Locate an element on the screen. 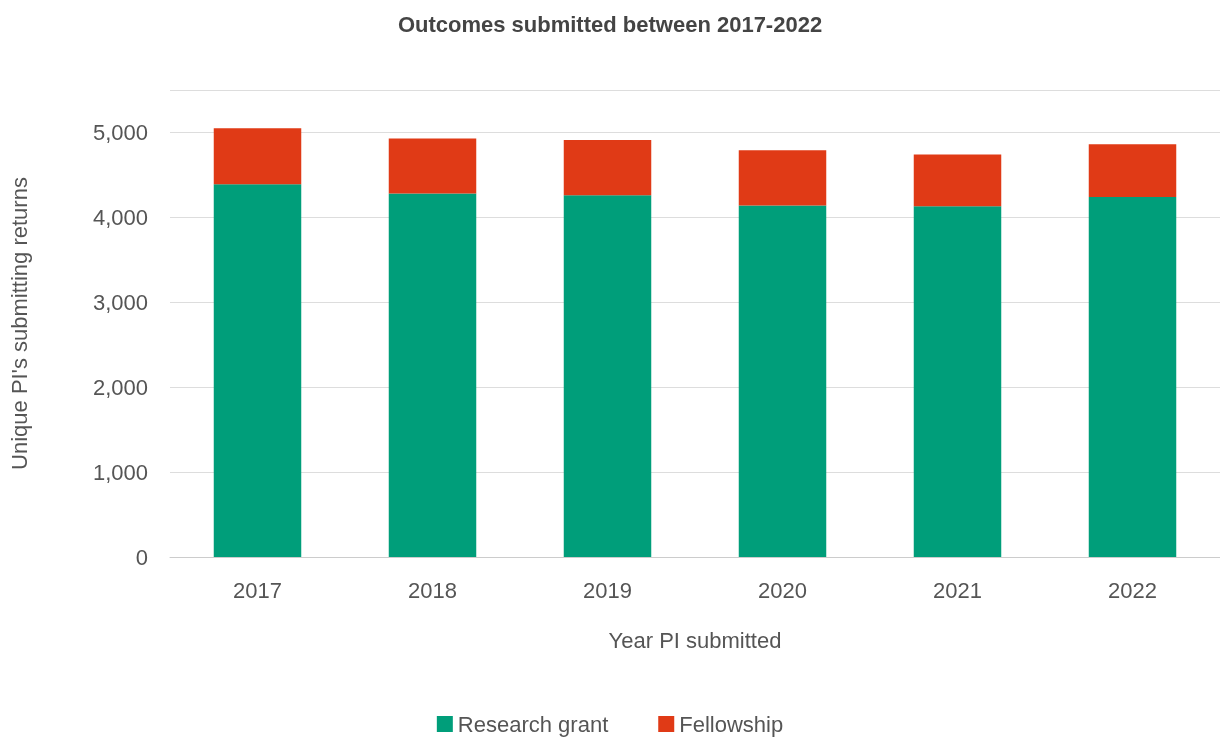  x-tick-label: 2019 is located at coordinates (607, 590).